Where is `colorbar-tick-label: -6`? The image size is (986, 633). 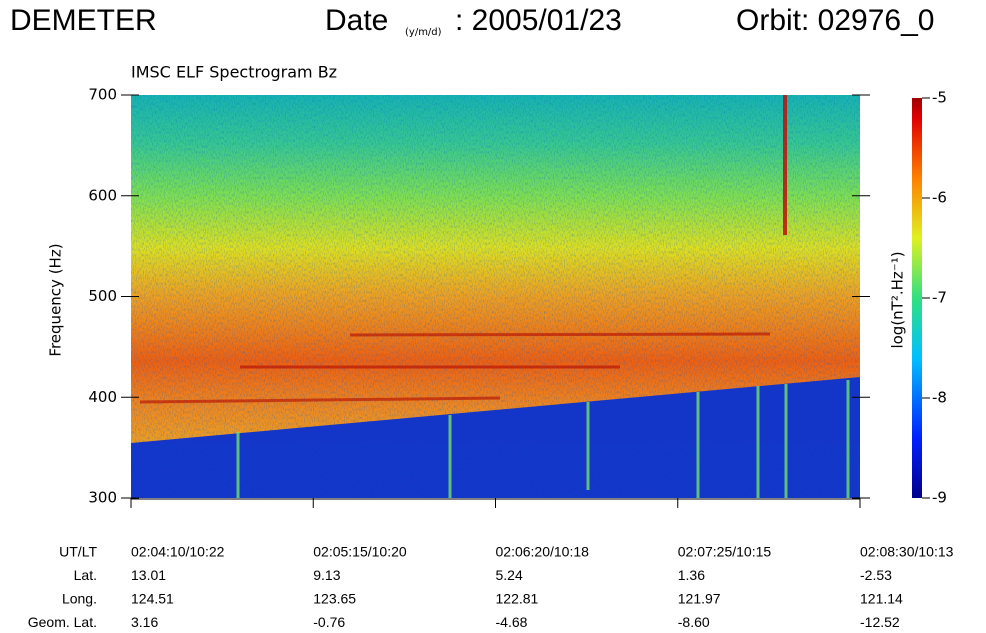
colorbar-tick-label: -6 is located at coordinates (939, 198).